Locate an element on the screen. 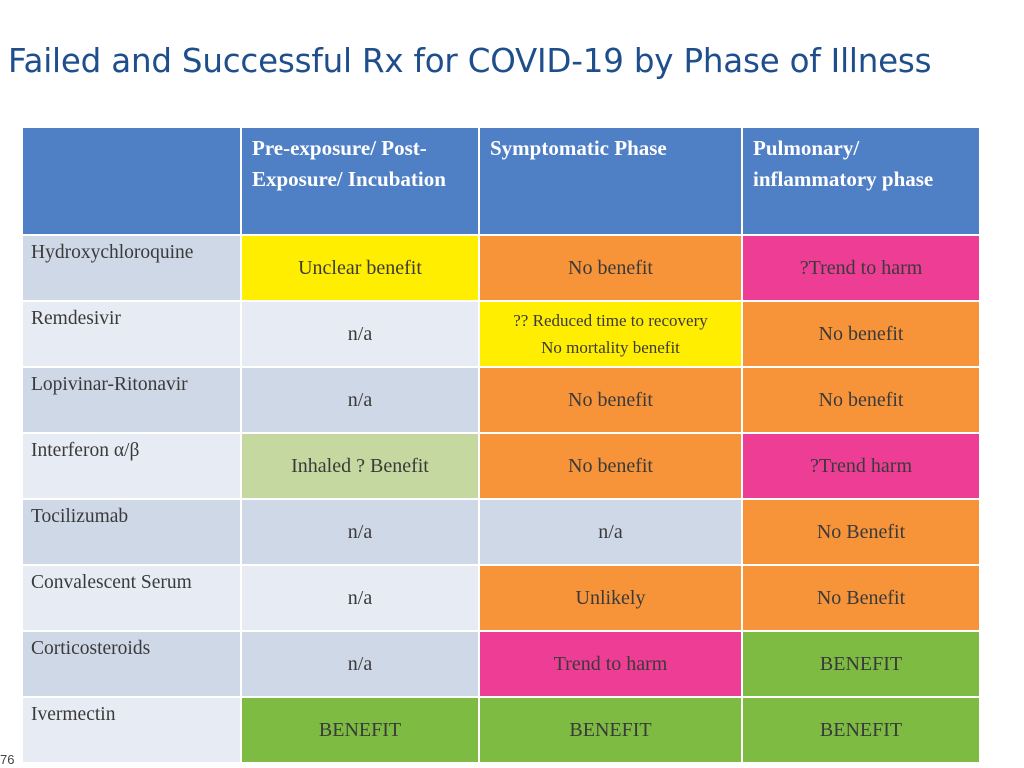 This screenshot has width=1024, height=768. table-row: Tocilizumab n/a n/a No Benefit is located at coordinates (501, 532).